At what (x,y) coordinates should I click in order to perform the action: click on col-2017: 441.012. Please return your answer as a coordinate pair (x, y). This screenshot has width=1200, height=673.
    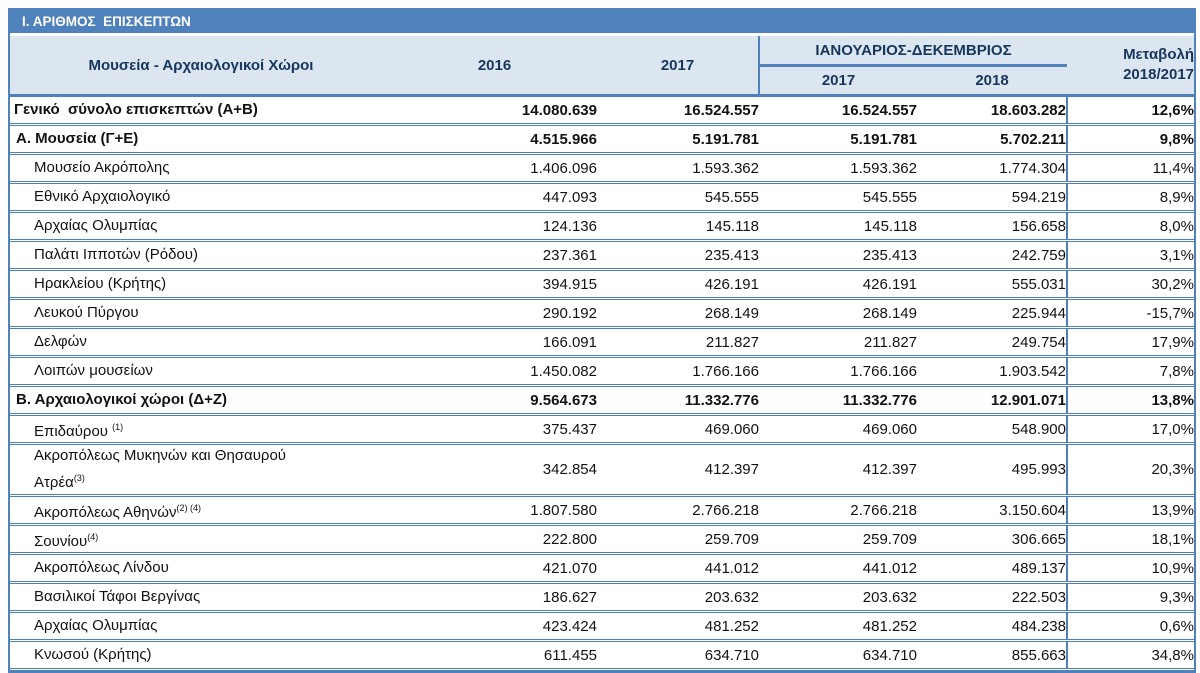
    Looking at the image, I should click on (678, 568).